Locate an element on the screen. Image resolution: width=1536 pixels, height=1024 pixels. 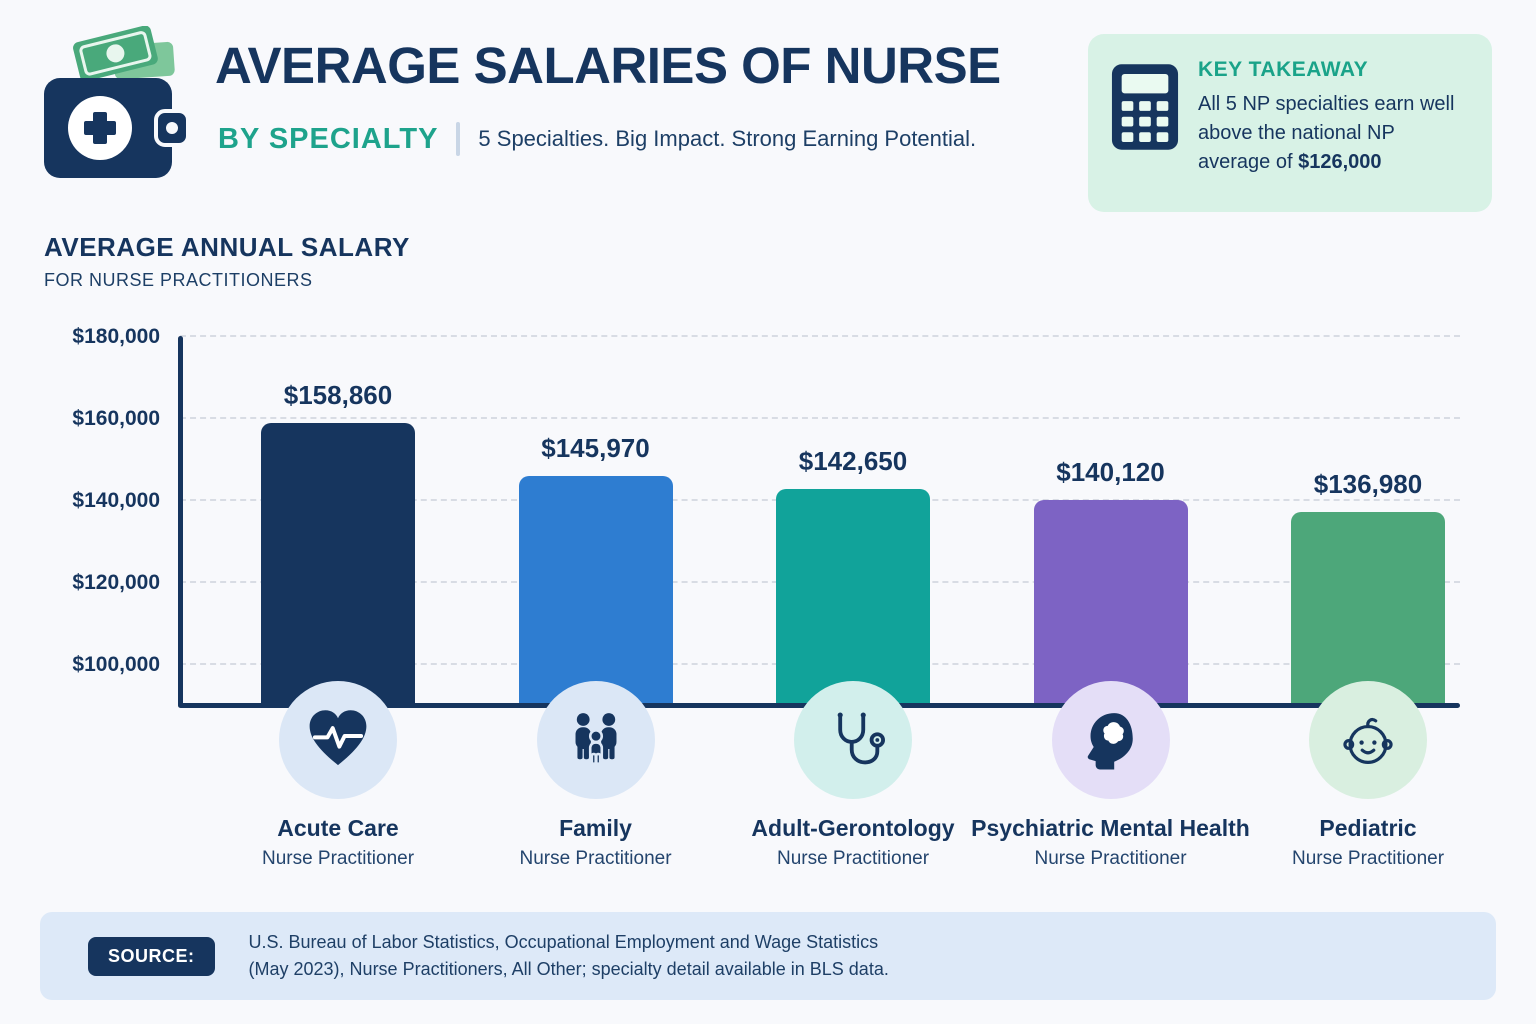
vertical-divider is located at coordinates (458, 139).